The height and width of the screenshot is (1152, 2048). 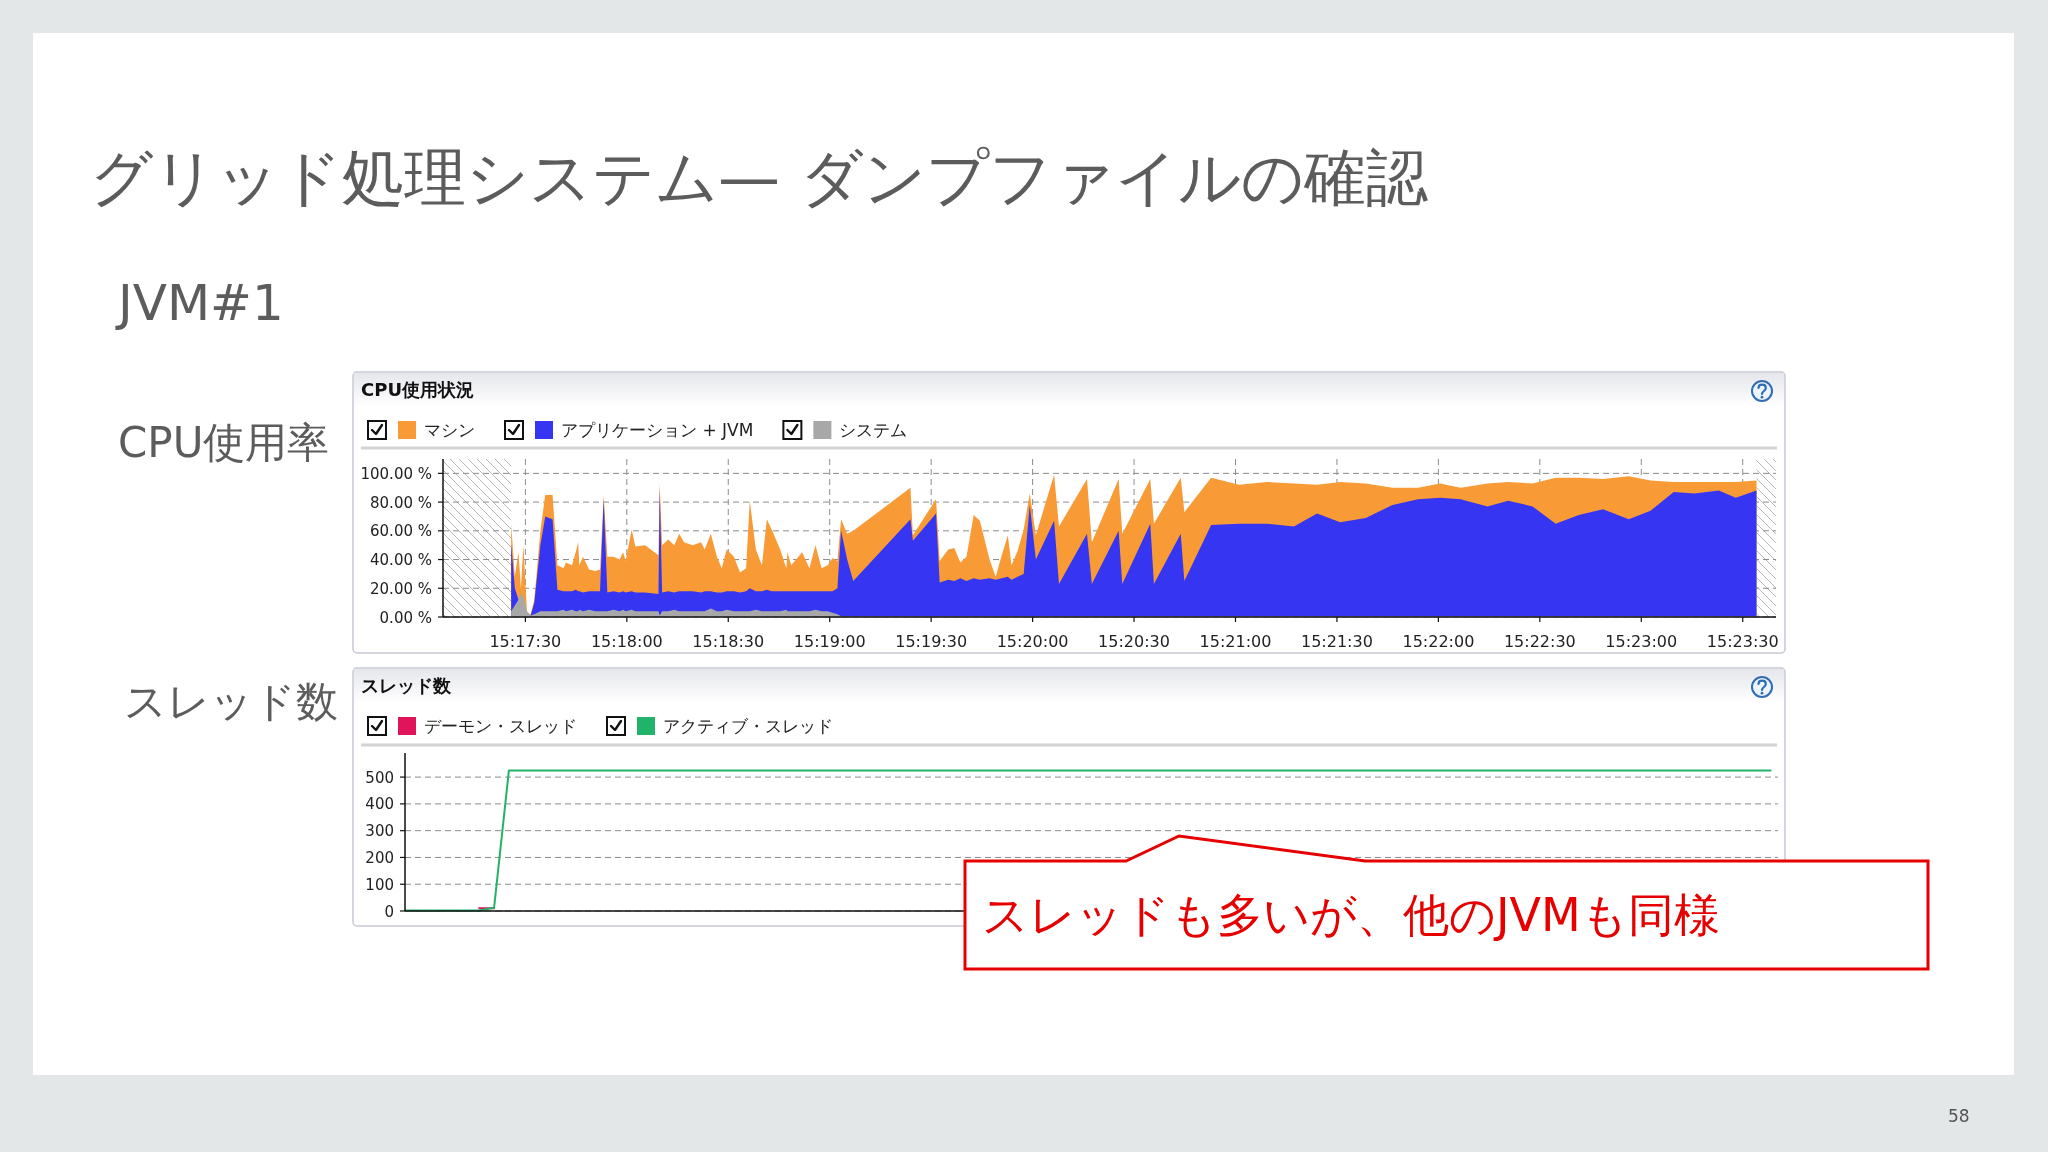 I want to click on y-tick-label: 0, so click(x=389, y=911).